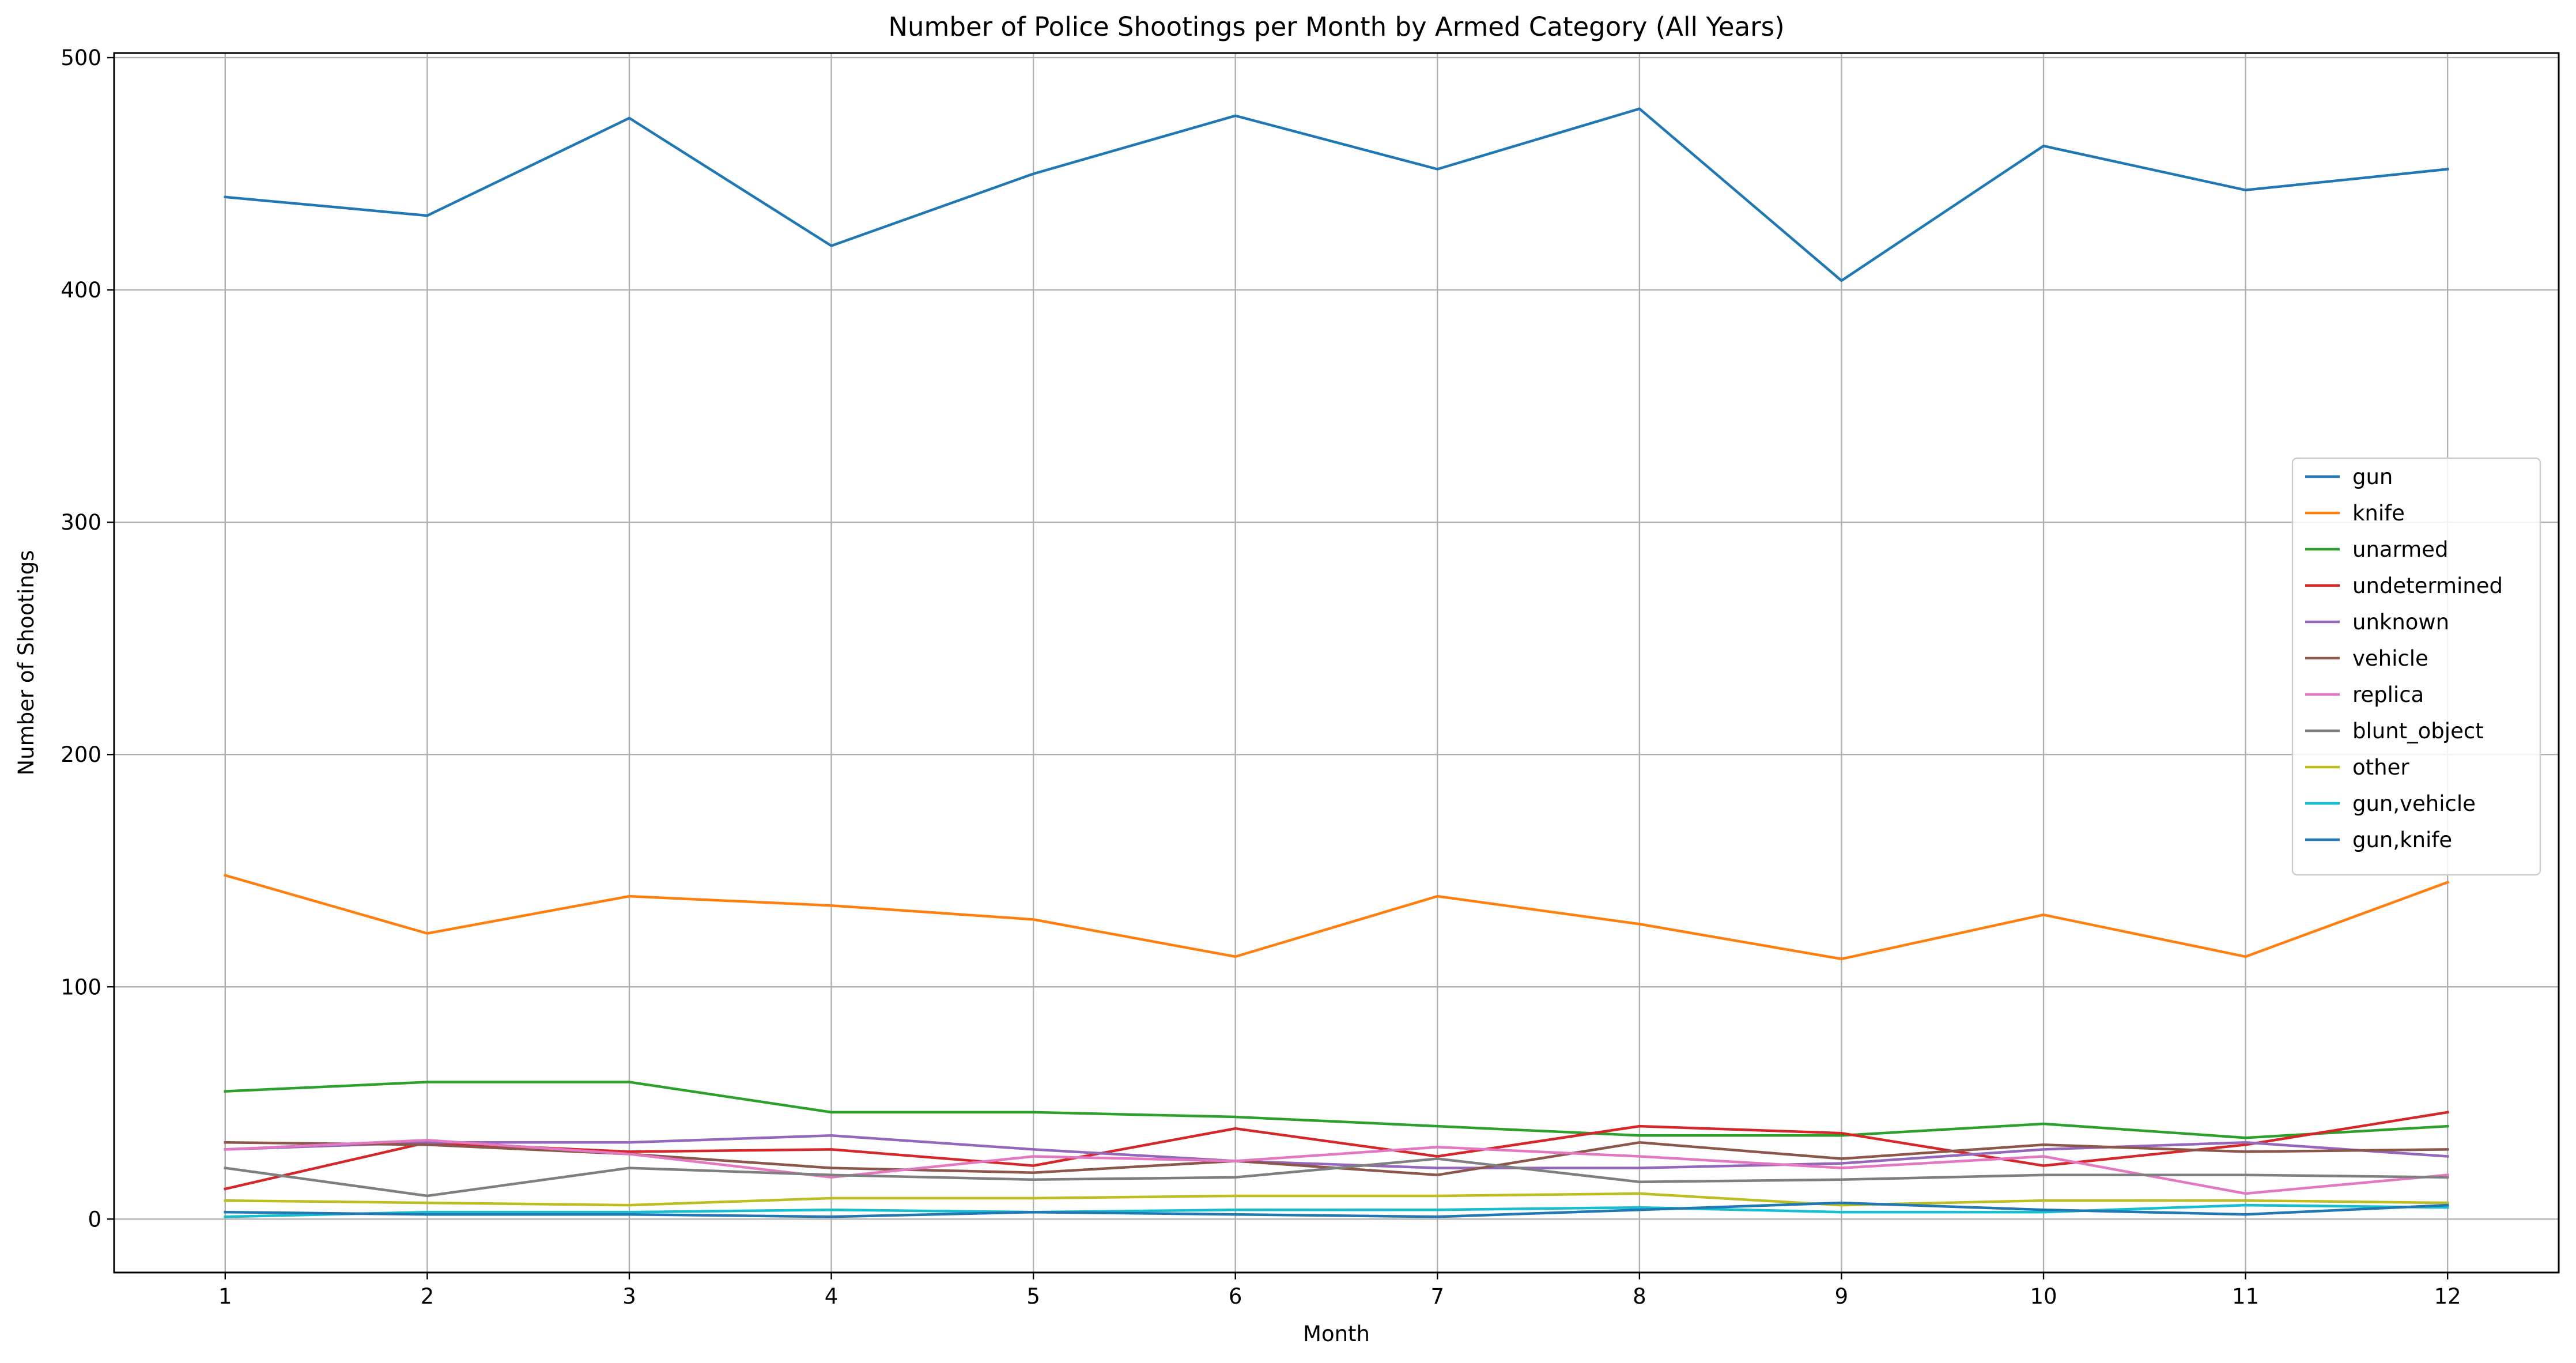 Image resolution: width=2576 pixels, height=1363 pixels. I want to click on x-tick-label: 2, so click(428, 1296).